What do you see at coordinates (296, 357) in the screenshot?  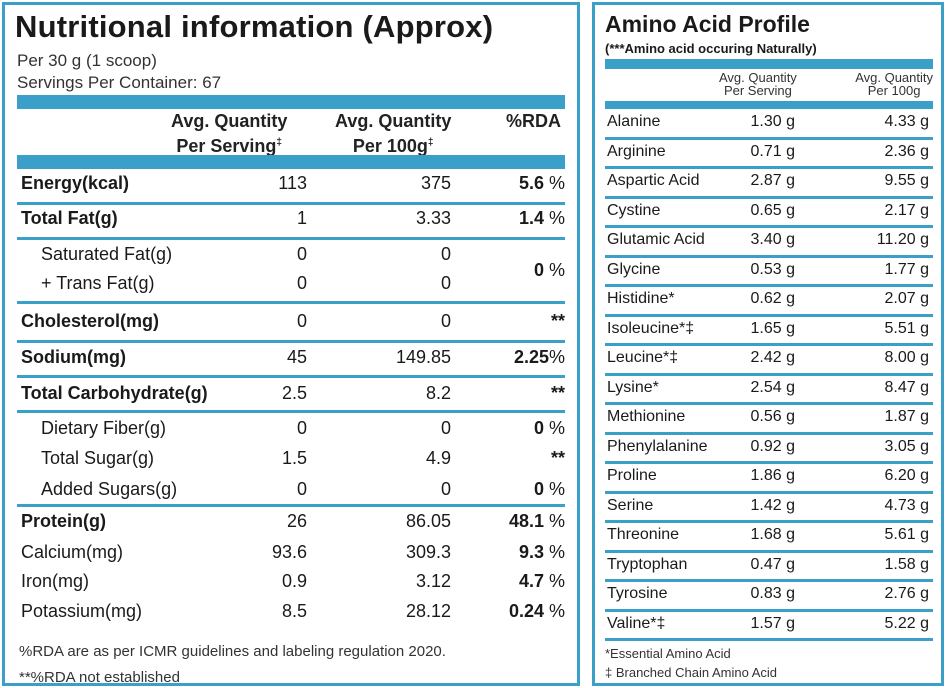 I see `per-serving-value: 45` at bounding box center [296, 357].